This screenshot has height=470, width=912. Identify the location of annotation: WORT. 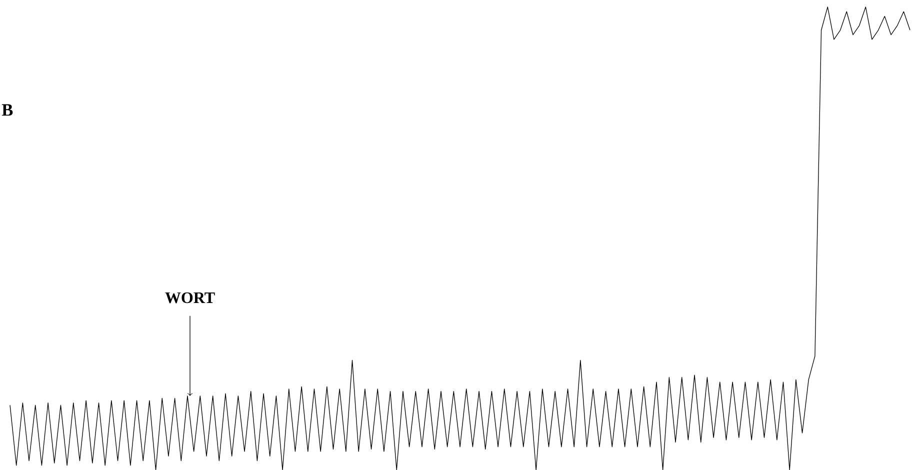
(190, 298).